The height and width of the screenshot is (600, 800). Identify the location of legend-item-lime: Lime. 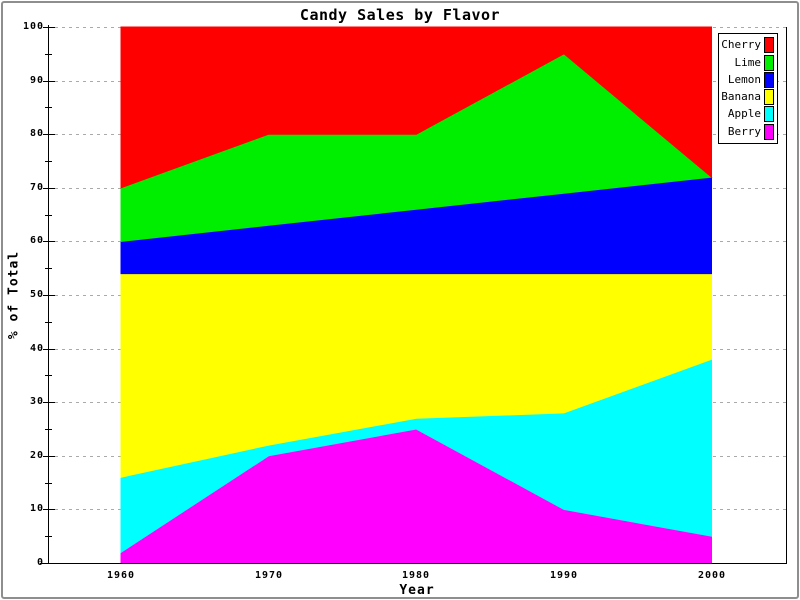
(746, 62).